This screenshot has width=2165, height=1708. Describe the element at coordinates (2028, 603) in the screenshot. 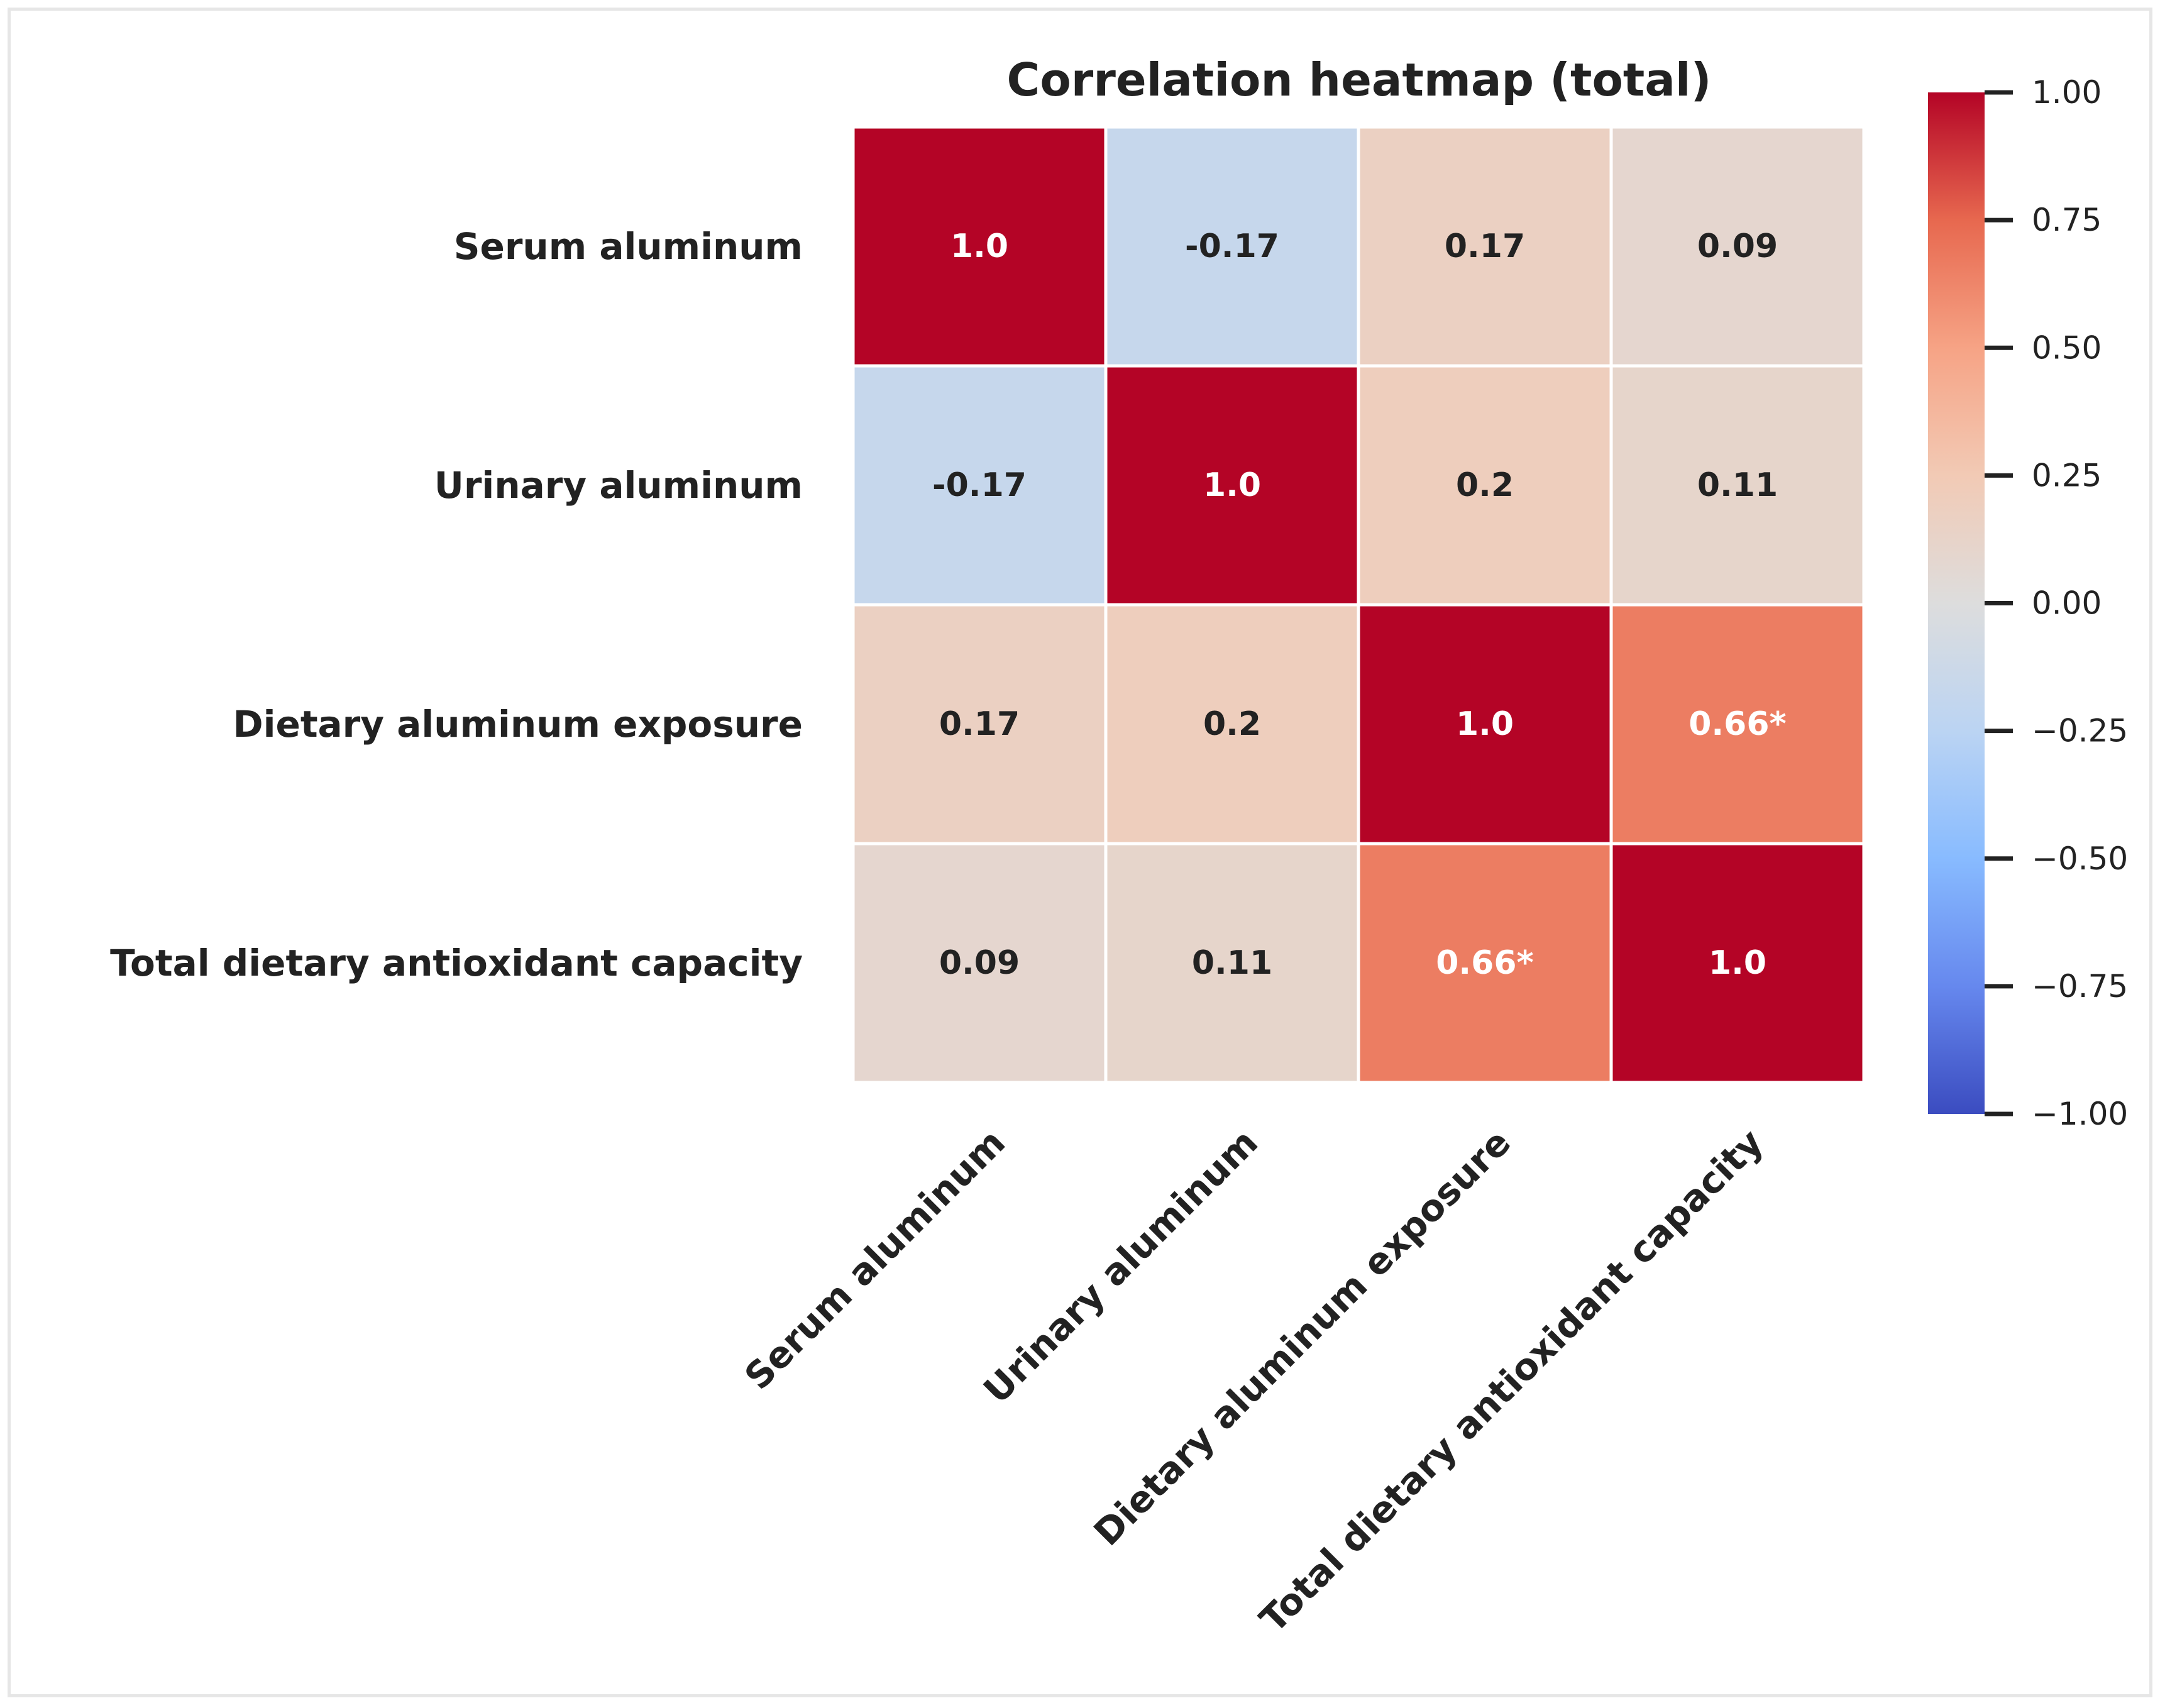

I see `colorbar: 1.00 0.75 0.50 0.25 0.00 −0.25 −0.50 −0.75 −1.00` at that location.